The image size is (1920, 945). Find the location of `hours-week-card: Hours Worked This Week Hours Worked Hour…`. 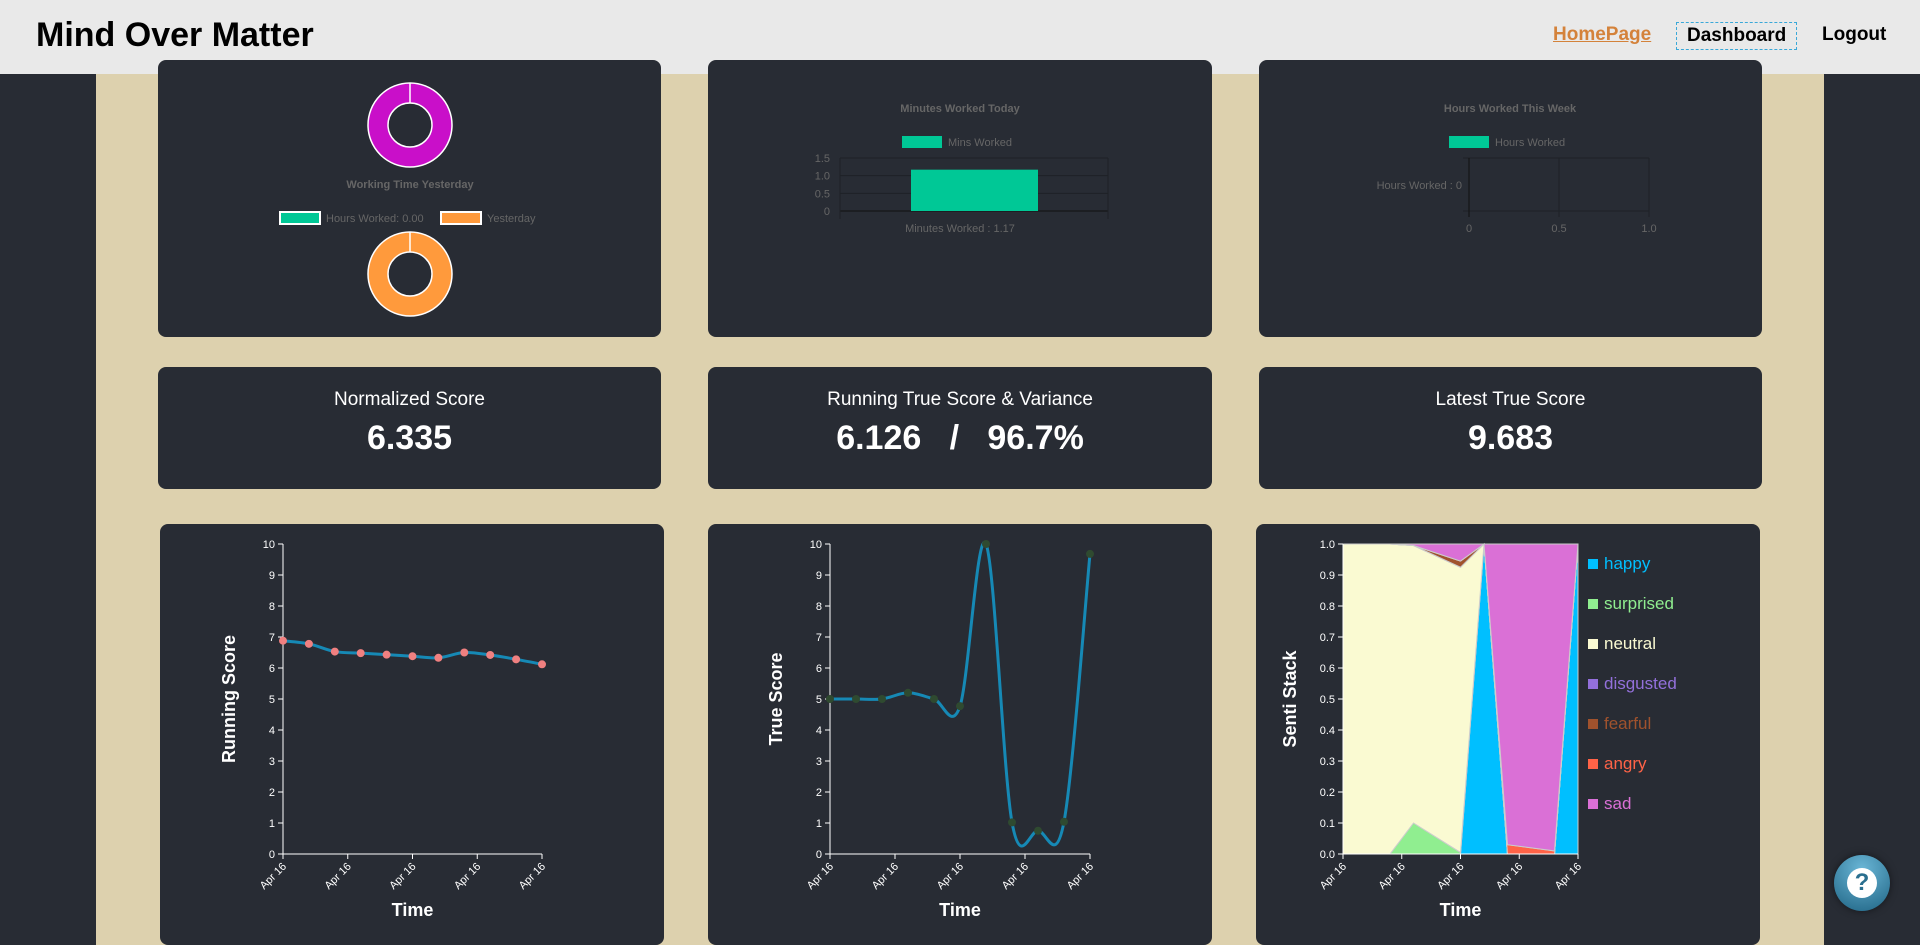

hours-week-card: Hours Worked This Week Hours Worked Hour… is located at coordinates (1510, 198).